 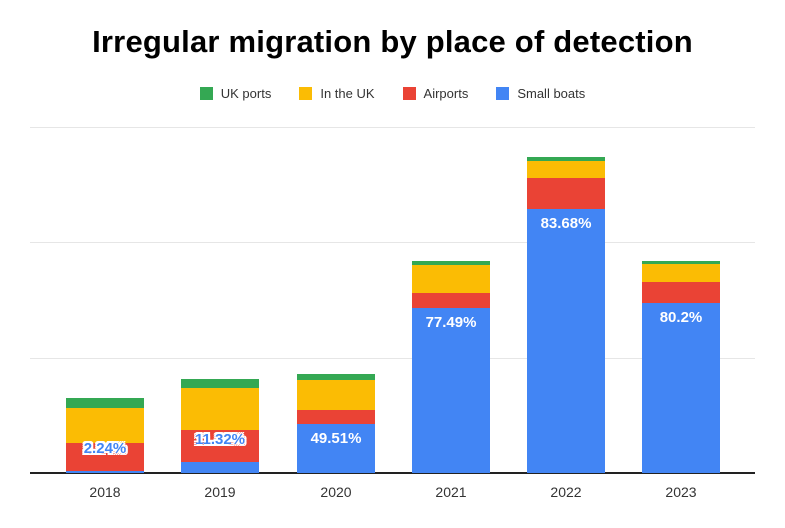 I want to click on bar-annotation-2023: 80.2%, so click(x=681, y=317).